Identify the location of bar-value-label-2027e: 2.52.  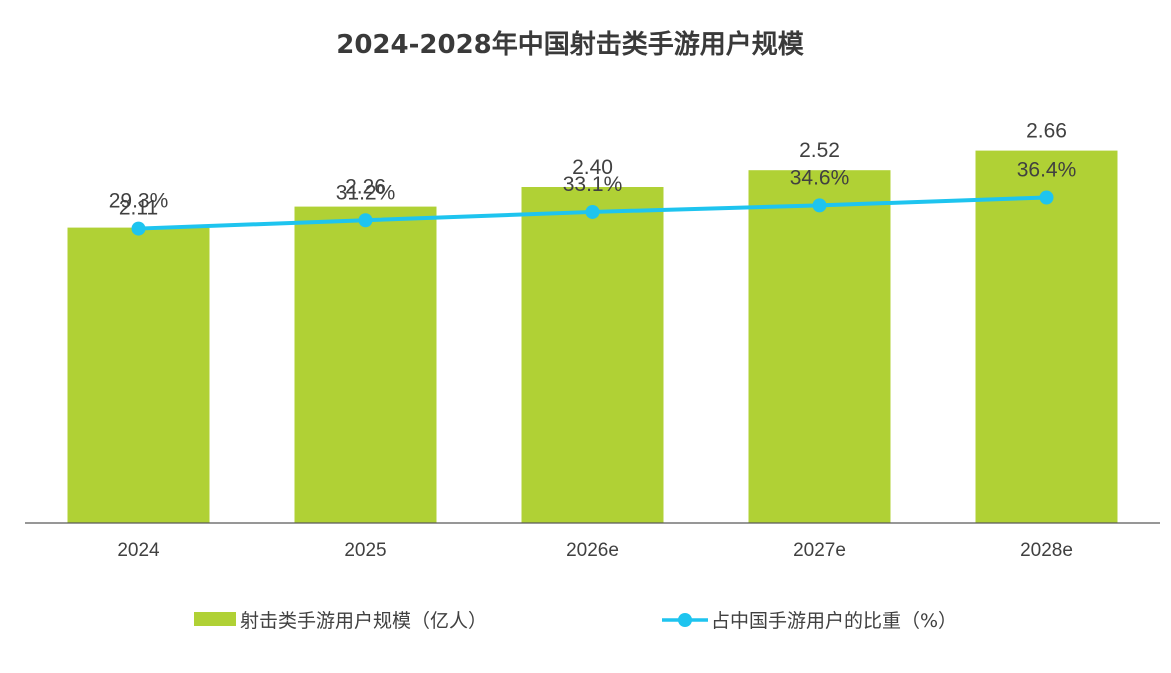
(819, 150).